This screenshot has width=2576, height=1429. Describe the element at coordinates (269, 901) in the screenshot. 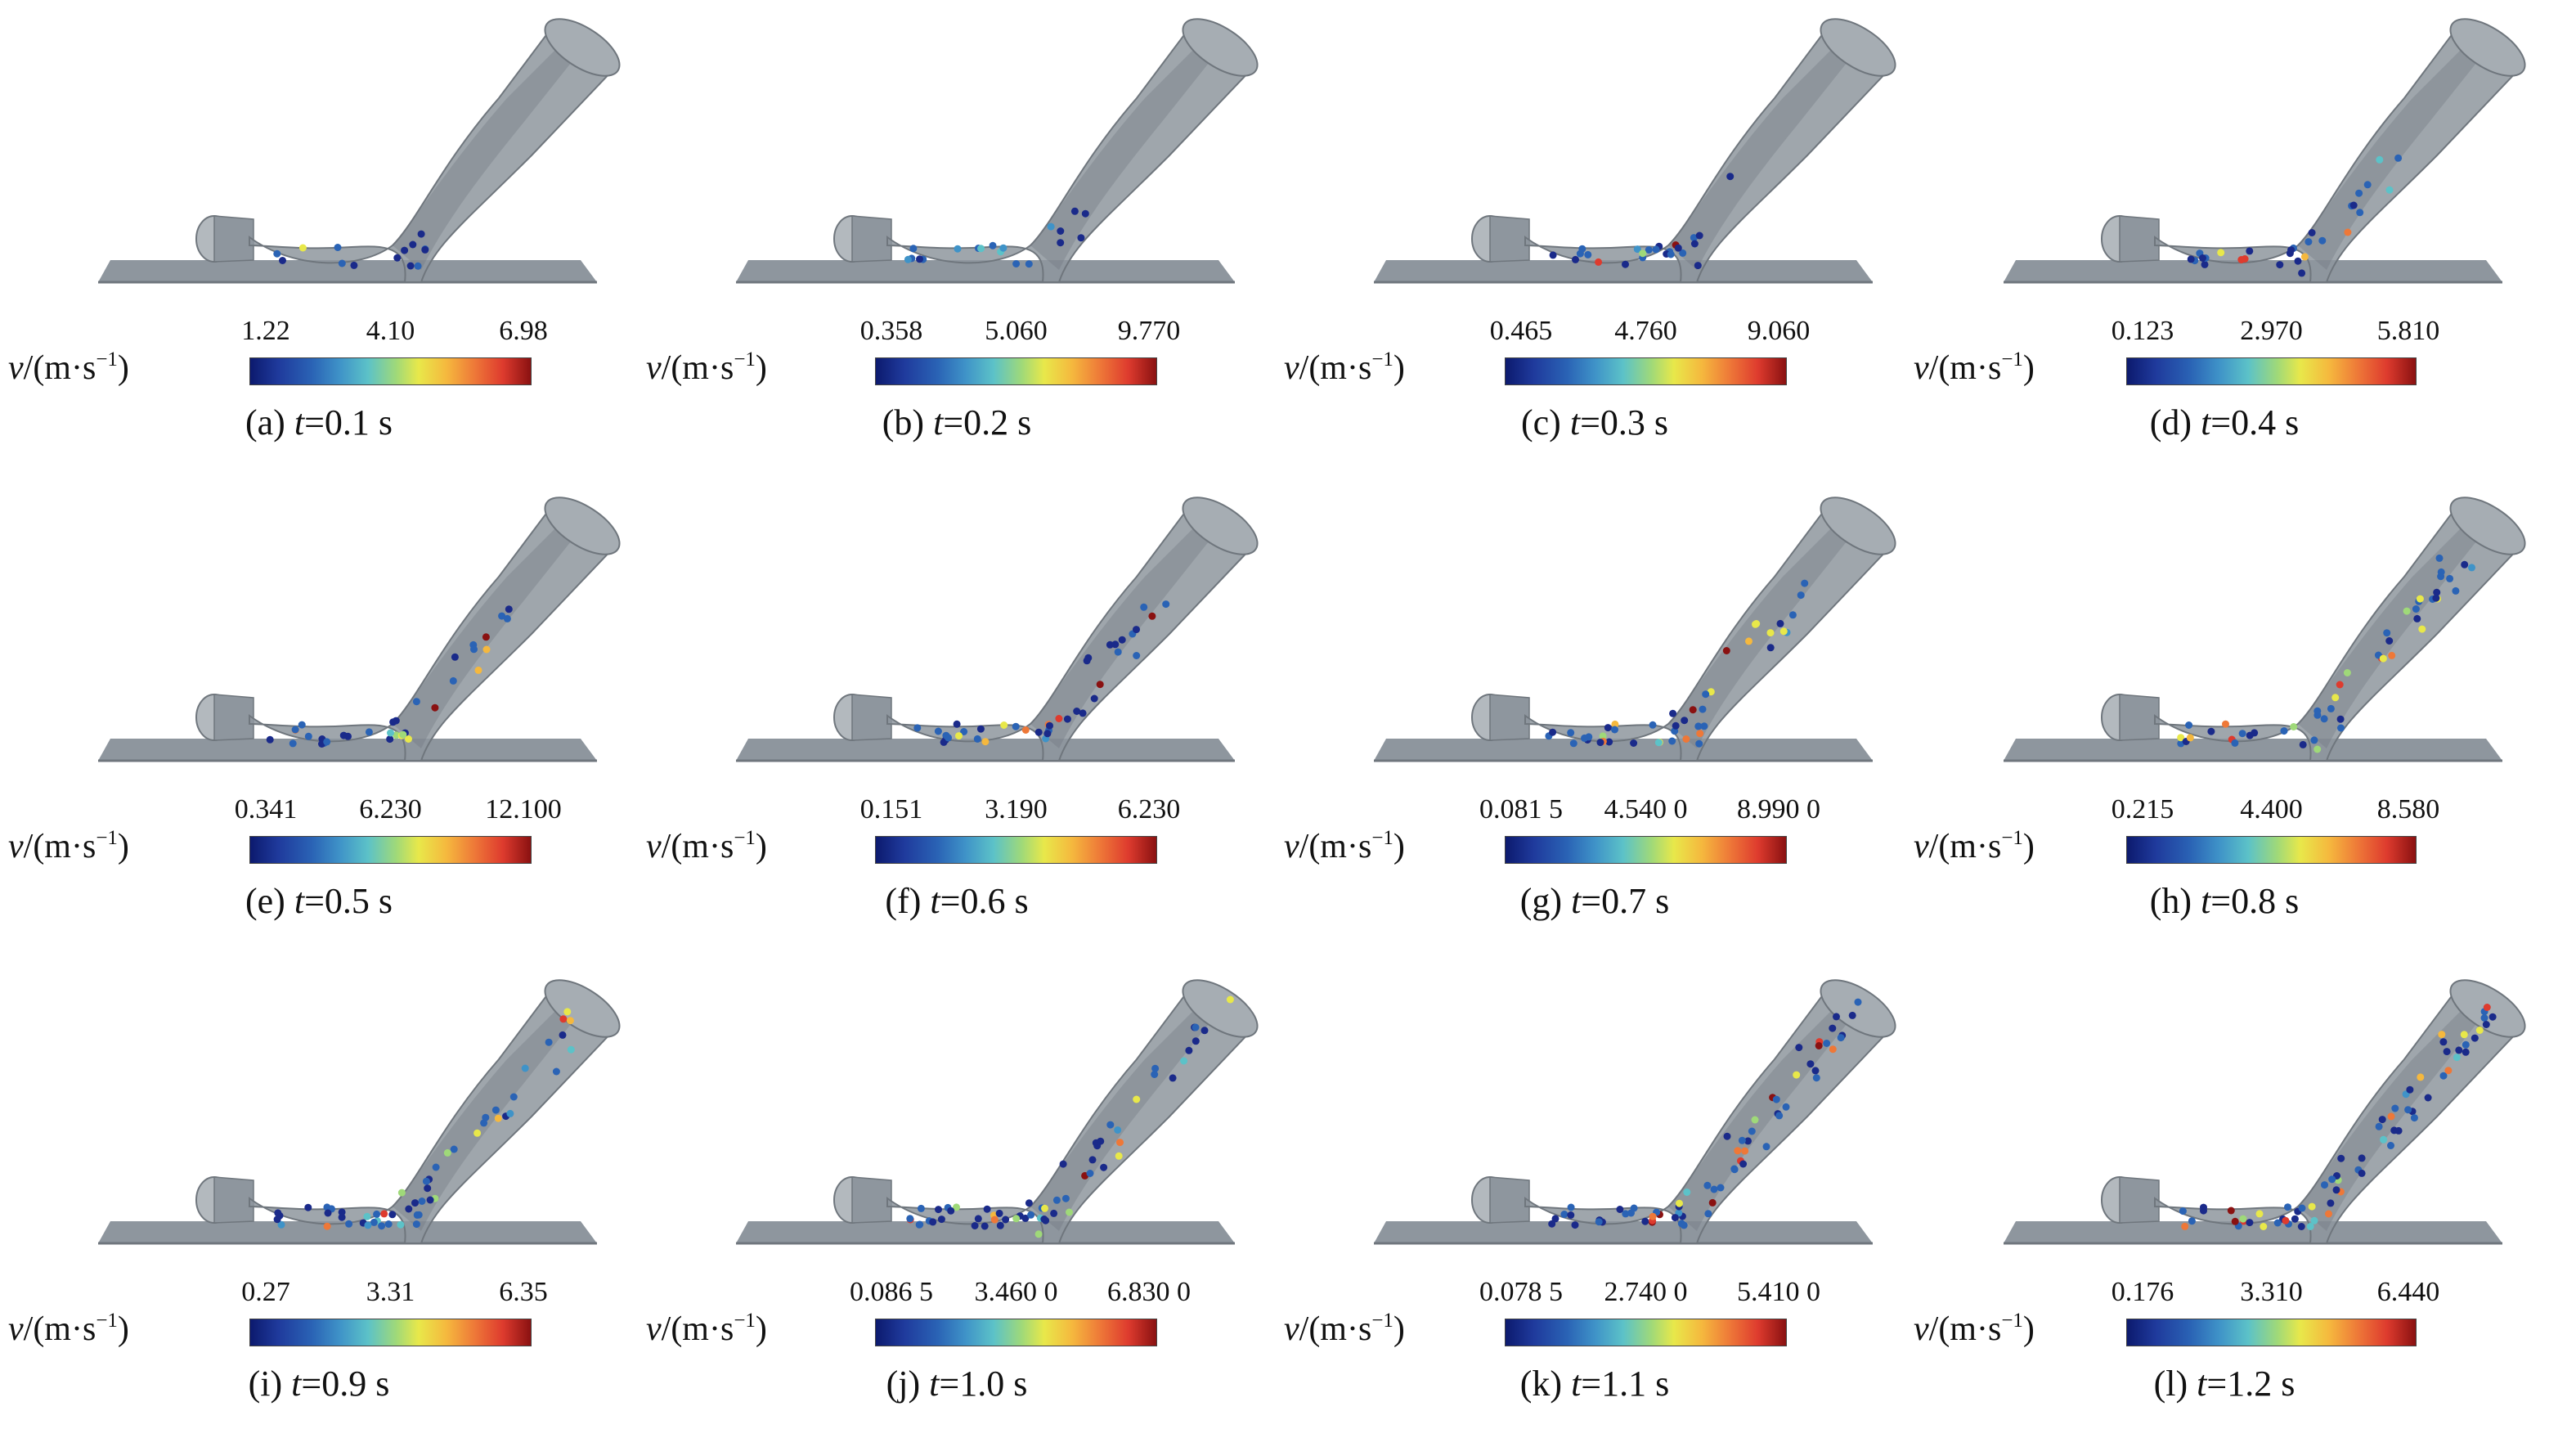

I see `caption-letter: (e)` at that location.